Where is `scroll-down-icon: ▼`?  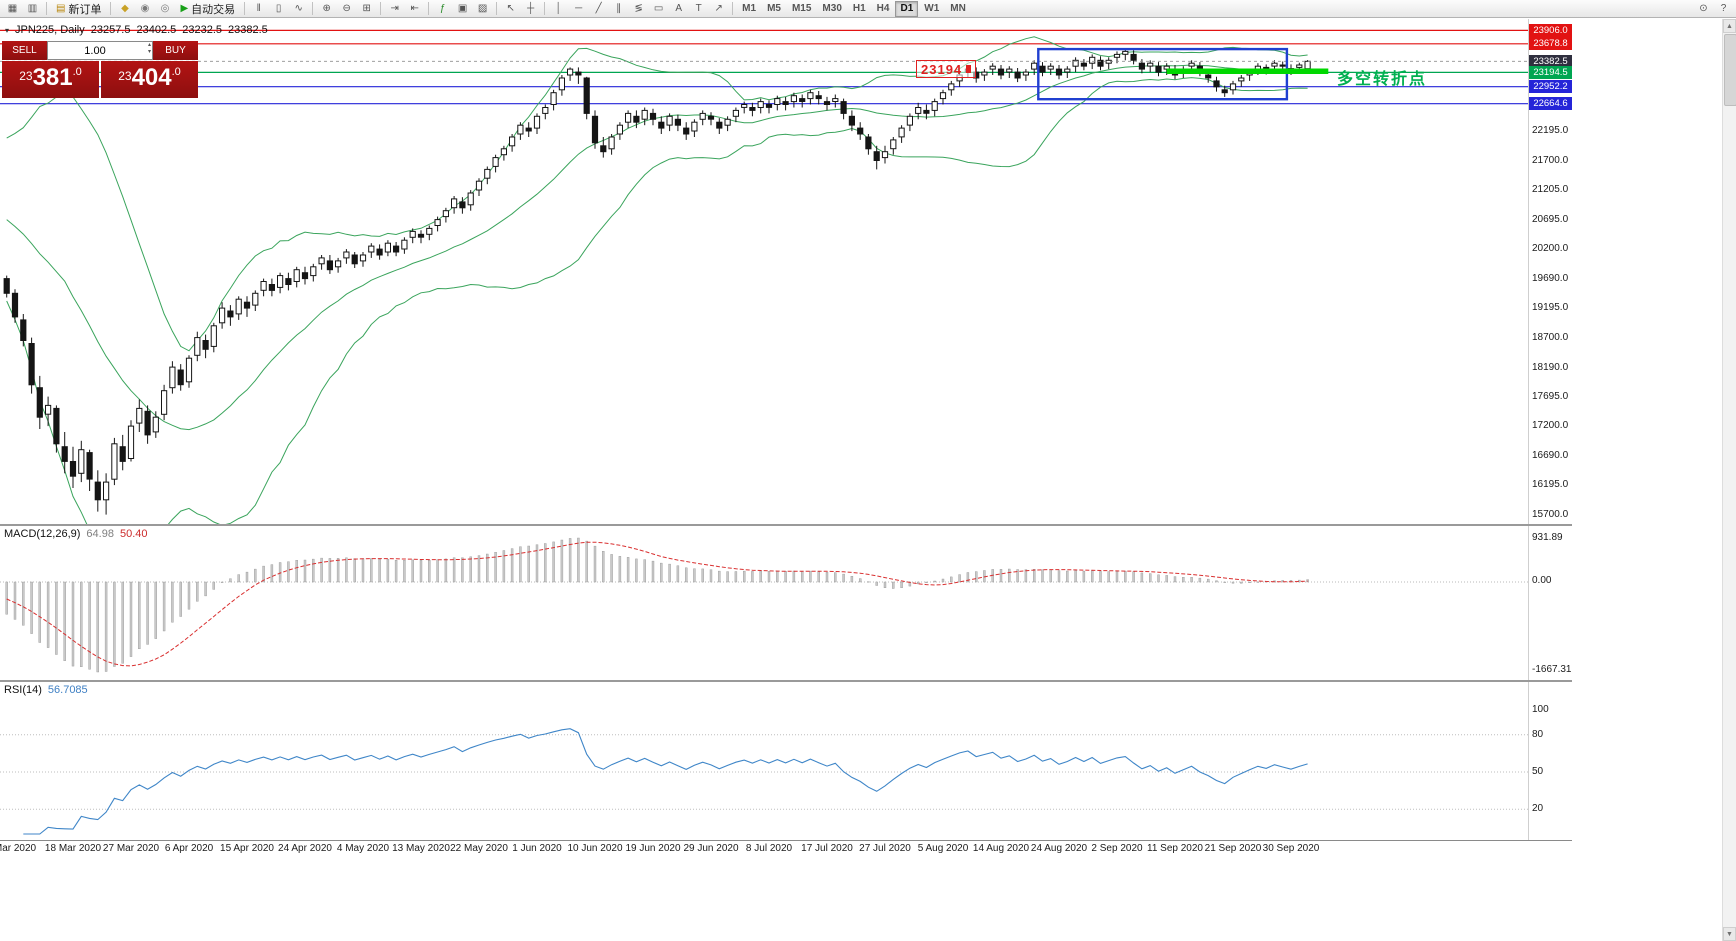
scroll-down-icon: ▼ is located at coordinates (1729, 934).